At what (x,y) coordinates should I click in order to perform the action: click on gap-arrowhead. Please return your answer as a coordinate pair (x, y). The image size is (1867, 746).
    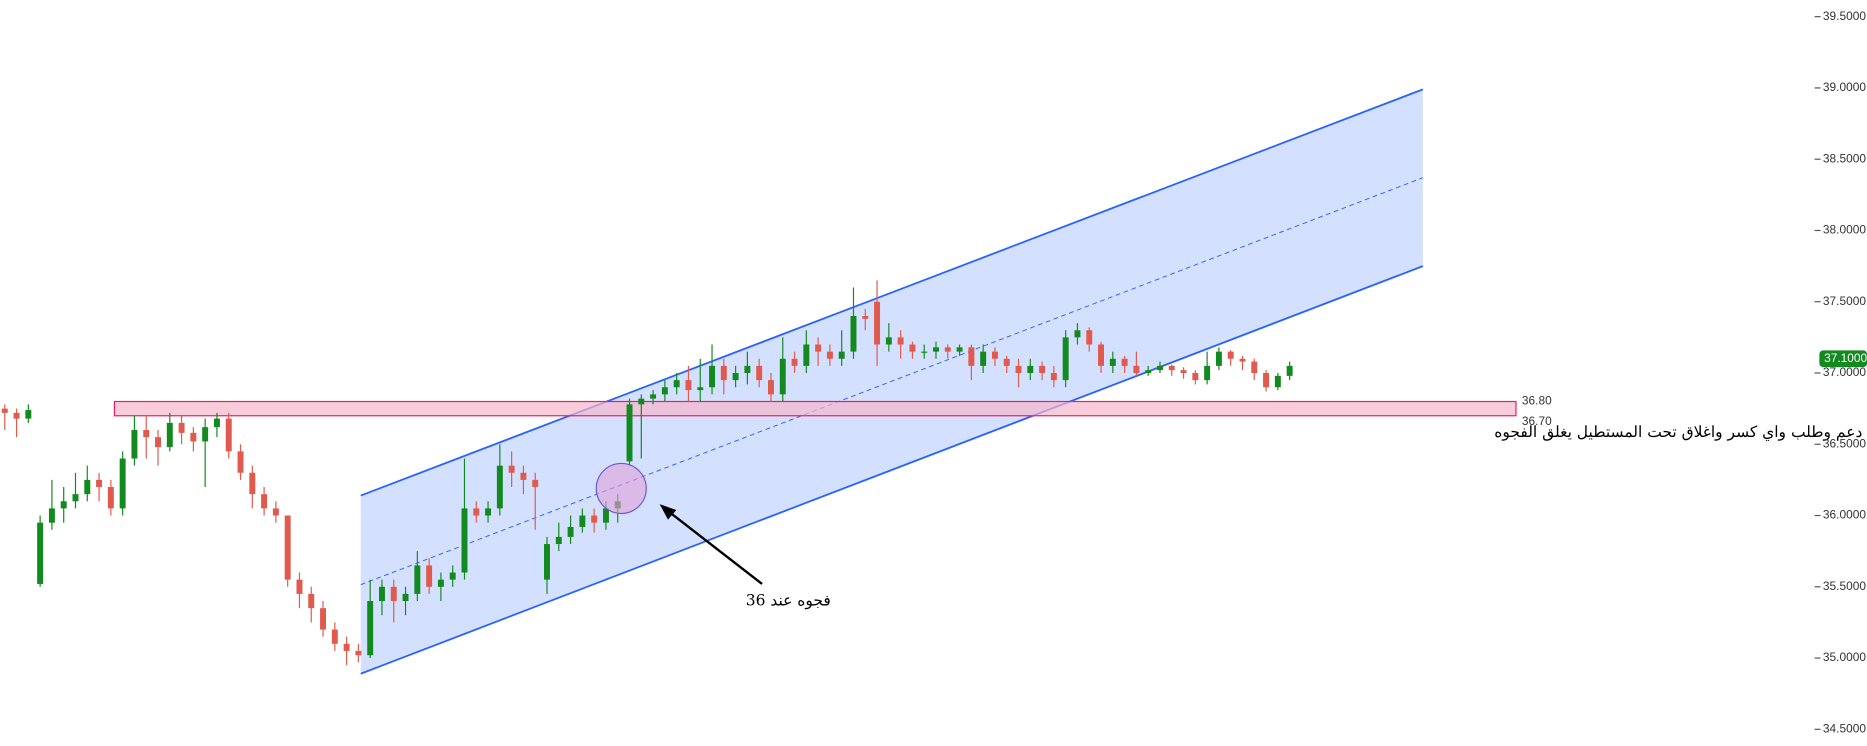
    Looking at the image, I should click on (668, 512).